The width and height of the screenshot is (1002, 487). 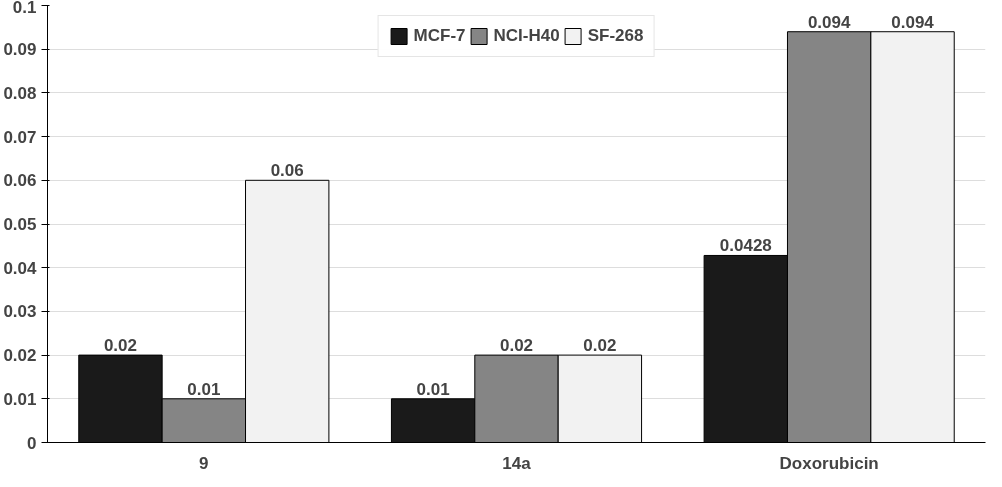 What do you see at coordinates (829, 463) in the screenshot?
I see `x-tick-label: Doxorubicin` at bounding box center [829, 463].